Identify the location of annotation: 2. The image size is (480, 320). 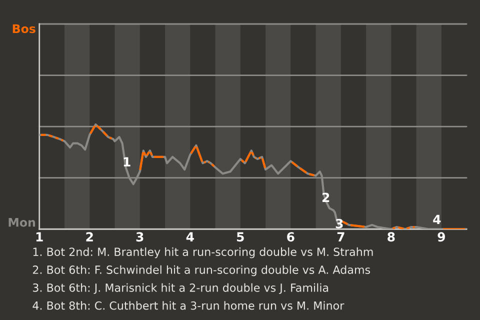
(326, 197).